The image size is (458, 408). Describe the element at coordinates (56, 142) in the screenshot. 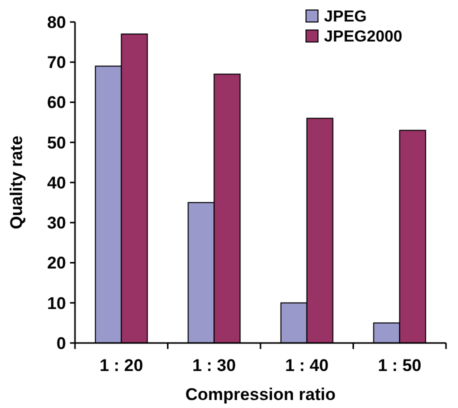

I see `y-tick-label: 50` at that location.